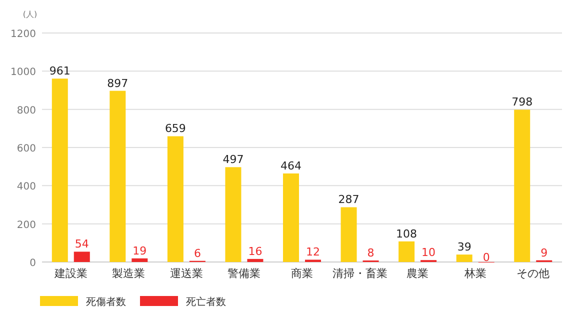  Describe the element at coordinates (197, 253) in the screenshot. I see `data-label: 6` at that location.